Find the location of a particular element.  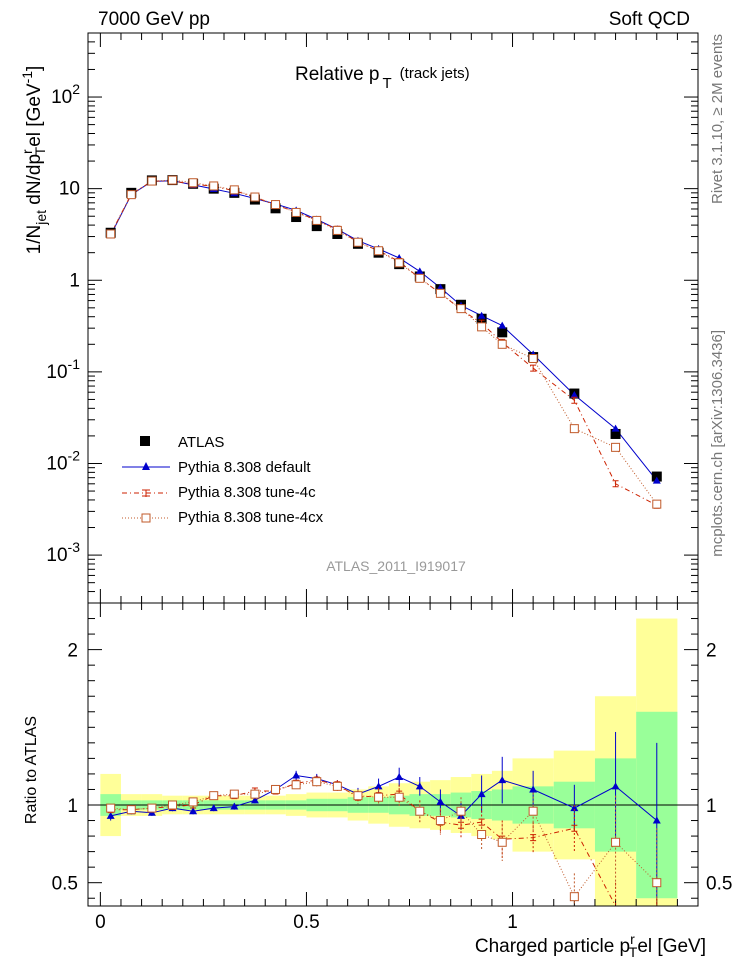

main-y-tick-exponent: 2 is located at coordinates (76, 89).